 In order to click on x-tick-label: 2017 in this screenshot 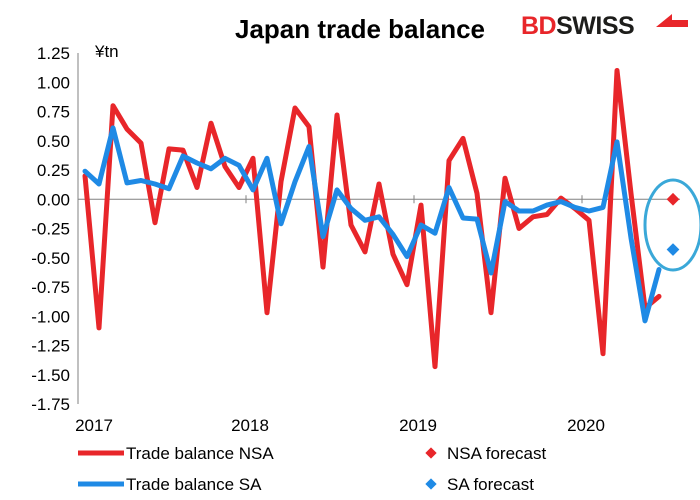, I will do `click(94, 425)`.